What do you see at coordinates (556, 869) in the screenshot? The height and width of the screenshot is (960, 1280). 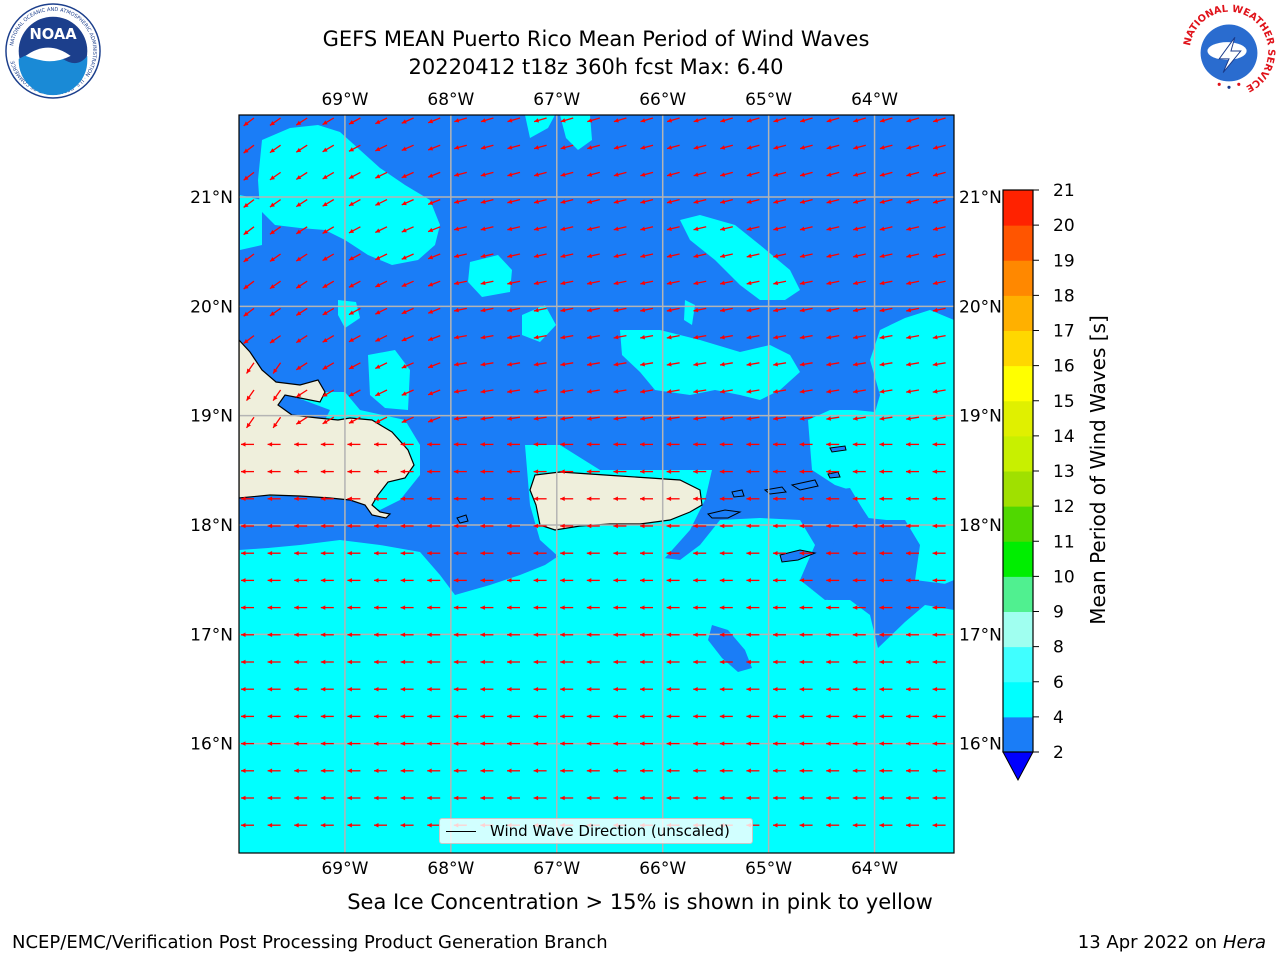 I see `lon-tick-label-bottom: 67°W` at bounding box center [556, 869].